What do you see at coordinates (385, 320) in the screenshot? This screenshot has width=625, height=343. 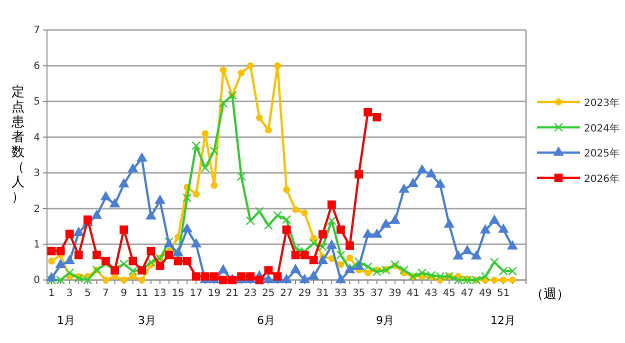 I see `text: 9月` at bounding box center [385, 320].